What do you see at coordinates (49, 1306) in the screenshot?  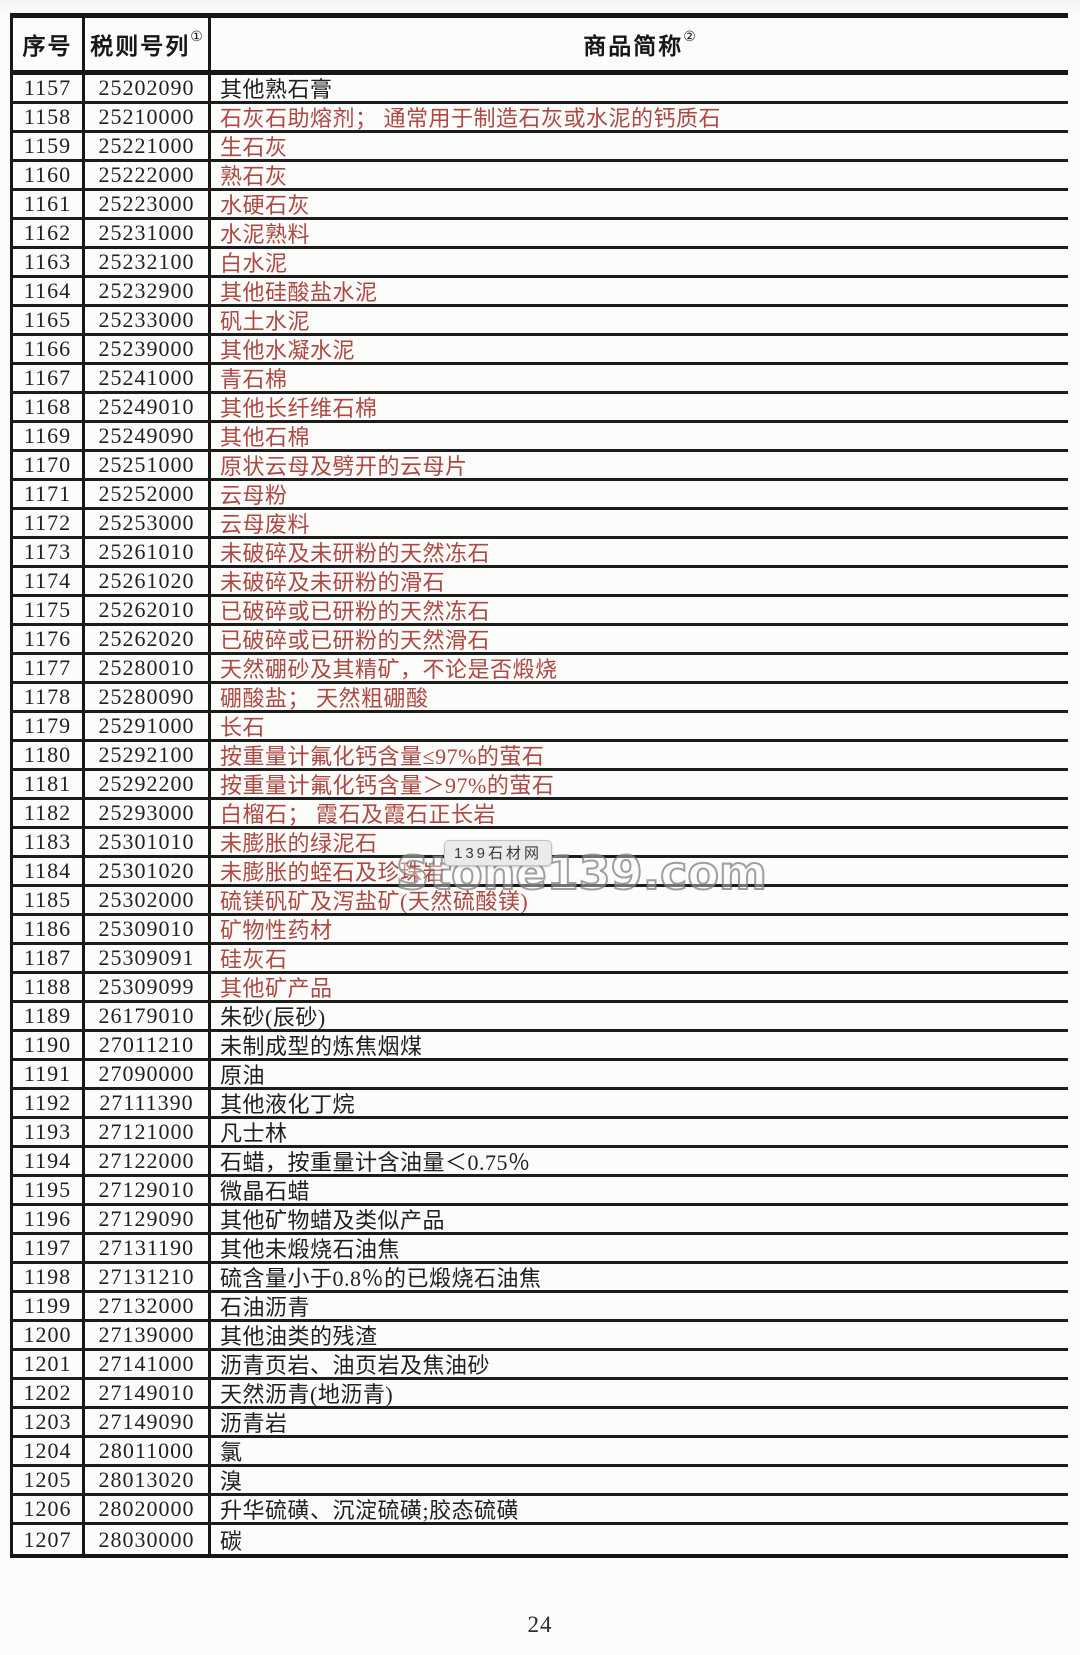 I see `row-seq: 1199` at bounding box center [49, 1306].